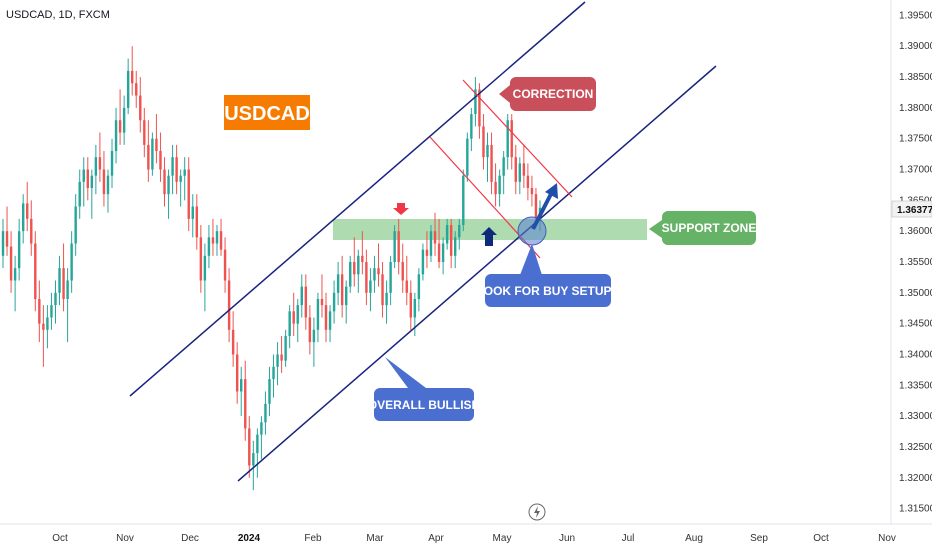 This screenshot has height=555, width=932. What do you see at coordinates (915, 77) in the screenshot?
I see `price-tick-label: 1.38500` at bounding box center [915, 77].